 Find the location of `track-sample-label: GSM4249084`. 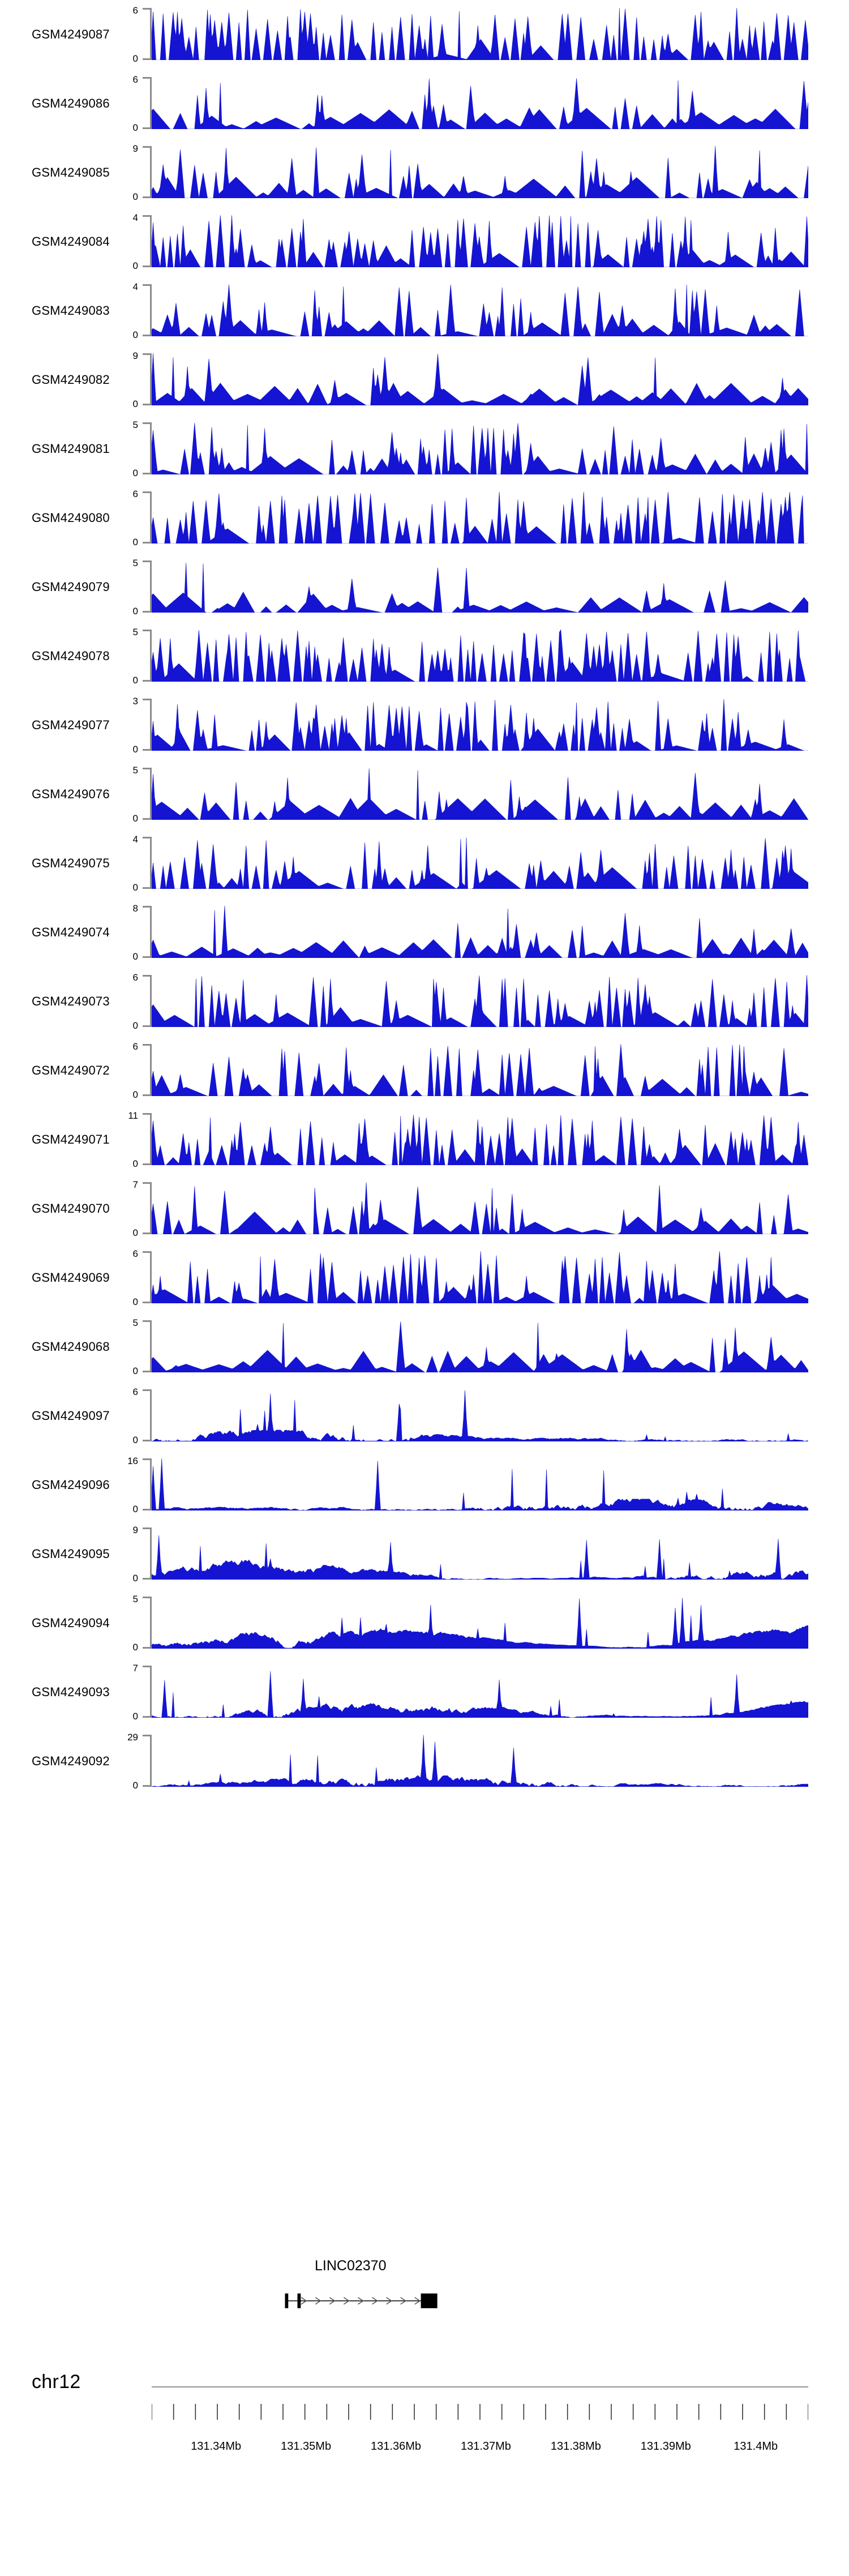

track-sample-label: GSM4249084 is located at coordinates (71, 241).